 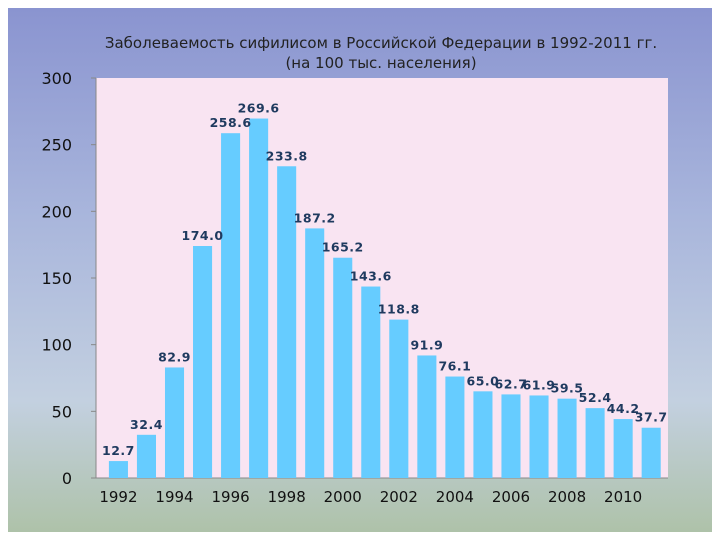 What do you see at coordinates (539, 436) in the screenshot?
I see `bar-2007` at bounding box center [539, 436].